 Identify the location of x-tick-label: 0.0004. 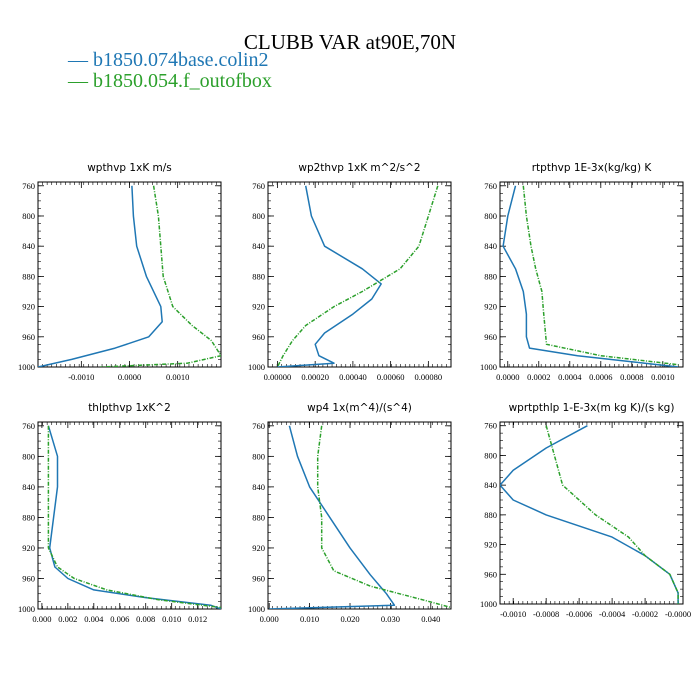
(570, 377).